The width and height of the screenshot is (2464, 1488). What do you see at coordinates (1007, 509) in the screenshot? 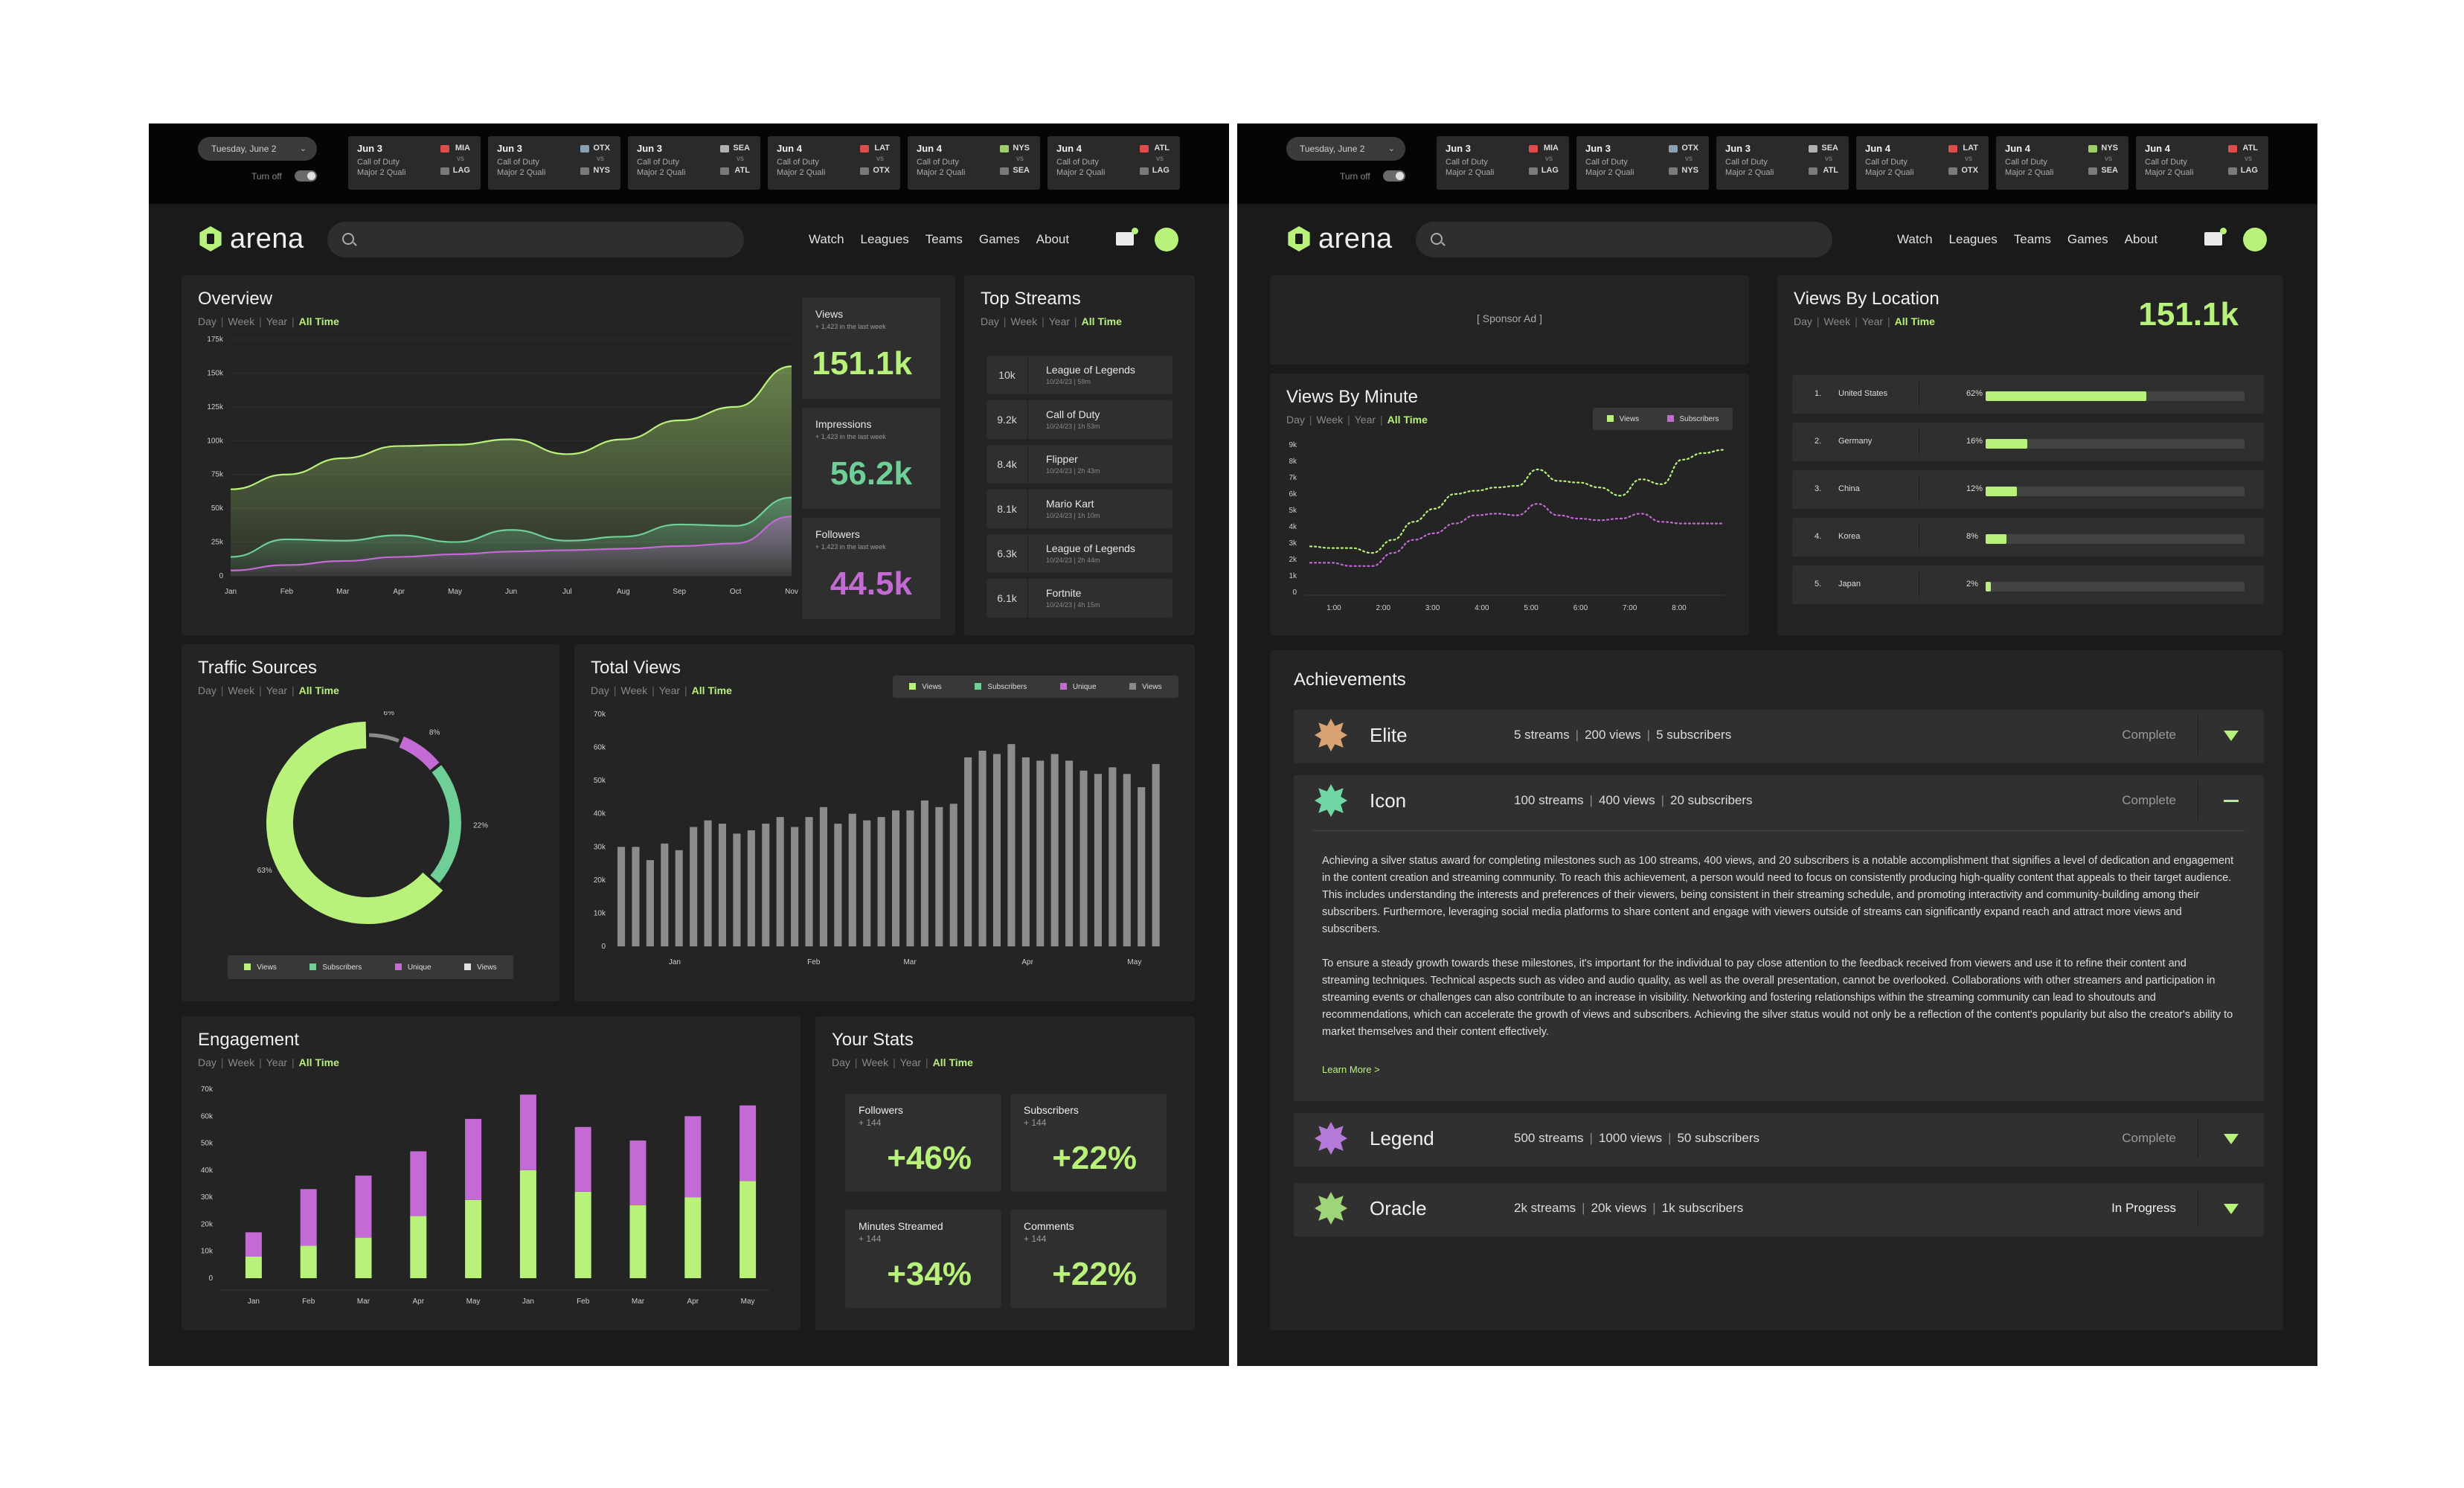
I see `stream-count: 8.1k` at bounding box center [1007, 509].